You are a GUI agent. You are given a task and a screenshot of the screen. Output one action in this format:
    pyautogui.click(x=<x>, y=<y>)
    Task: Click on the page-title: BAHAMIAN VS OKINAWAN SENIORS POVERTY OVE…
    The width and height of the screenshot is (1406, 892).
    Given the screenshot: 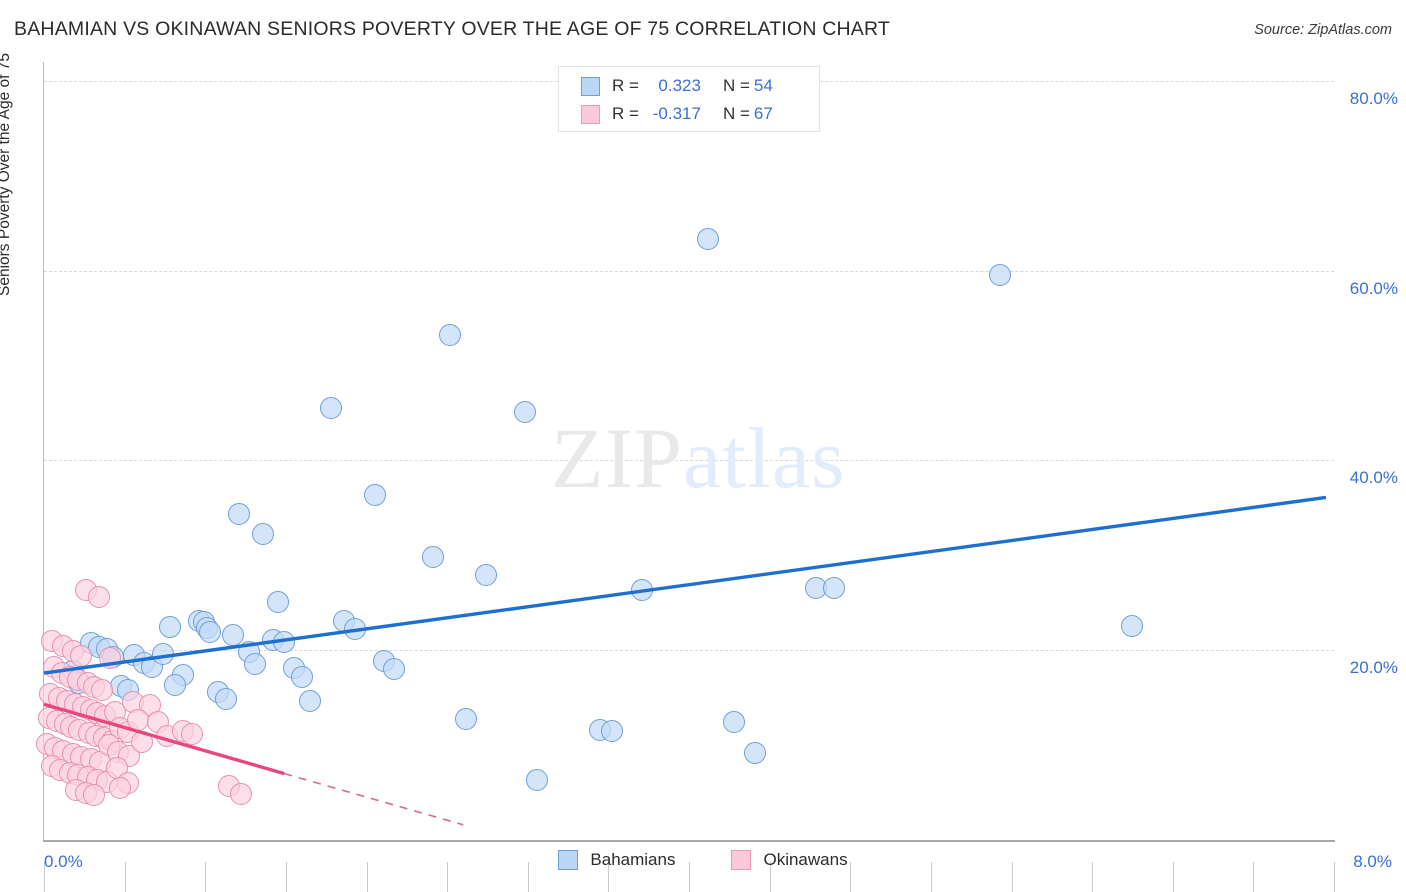 What is the action you would take?
    pyautogui.click(x=452, y=29)
    